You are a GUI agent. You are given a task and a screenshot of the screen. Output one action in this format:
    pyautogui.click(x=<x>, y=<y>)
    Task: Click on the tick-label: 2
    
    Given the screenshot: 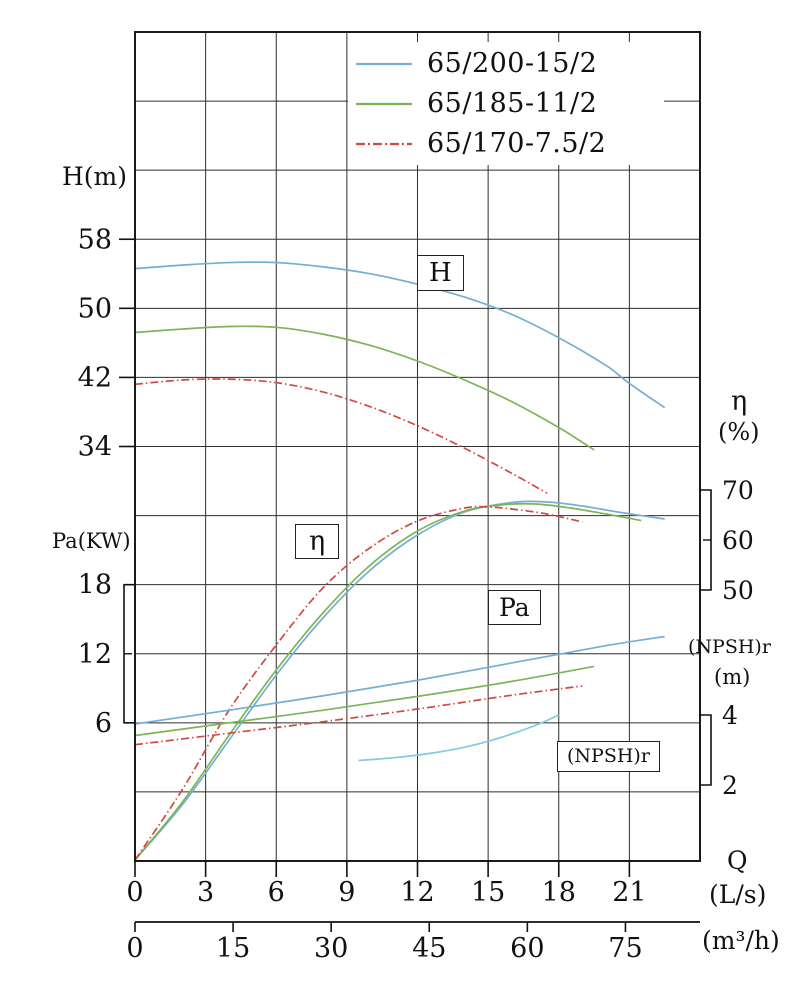 What is the action you would take?
    pyautogui.click(x=730, y=785)
    